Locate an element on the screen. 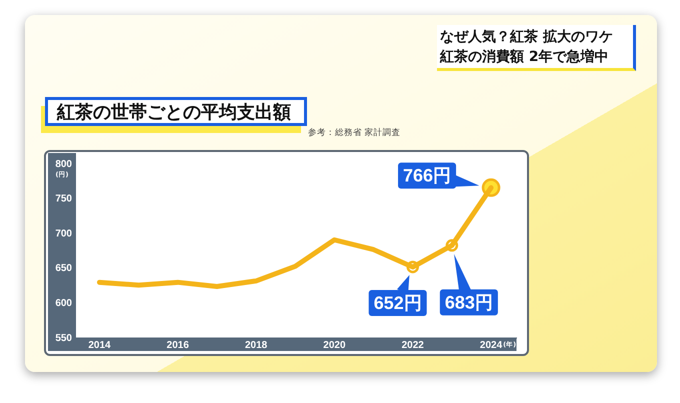 This screenshot has width=680, height=403. y-tick-label: 600 is located at coordinates (63, 303).